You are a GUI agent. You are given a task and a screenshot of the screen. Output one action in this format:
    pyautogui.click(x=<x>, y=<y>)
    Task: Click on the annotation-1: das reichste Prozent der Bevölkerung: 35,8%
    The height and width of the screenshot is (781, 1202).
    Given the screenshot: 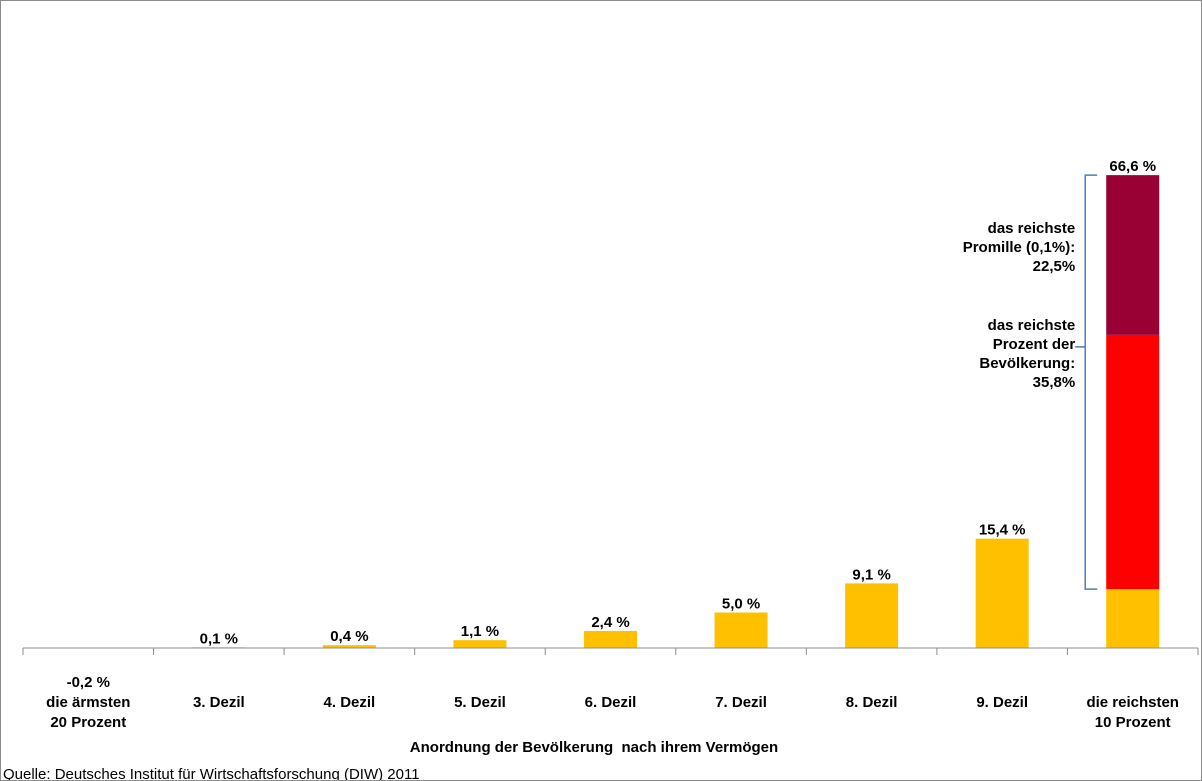 What is the action you would take?
    pyautogui.click(x=1027, y=354)
    